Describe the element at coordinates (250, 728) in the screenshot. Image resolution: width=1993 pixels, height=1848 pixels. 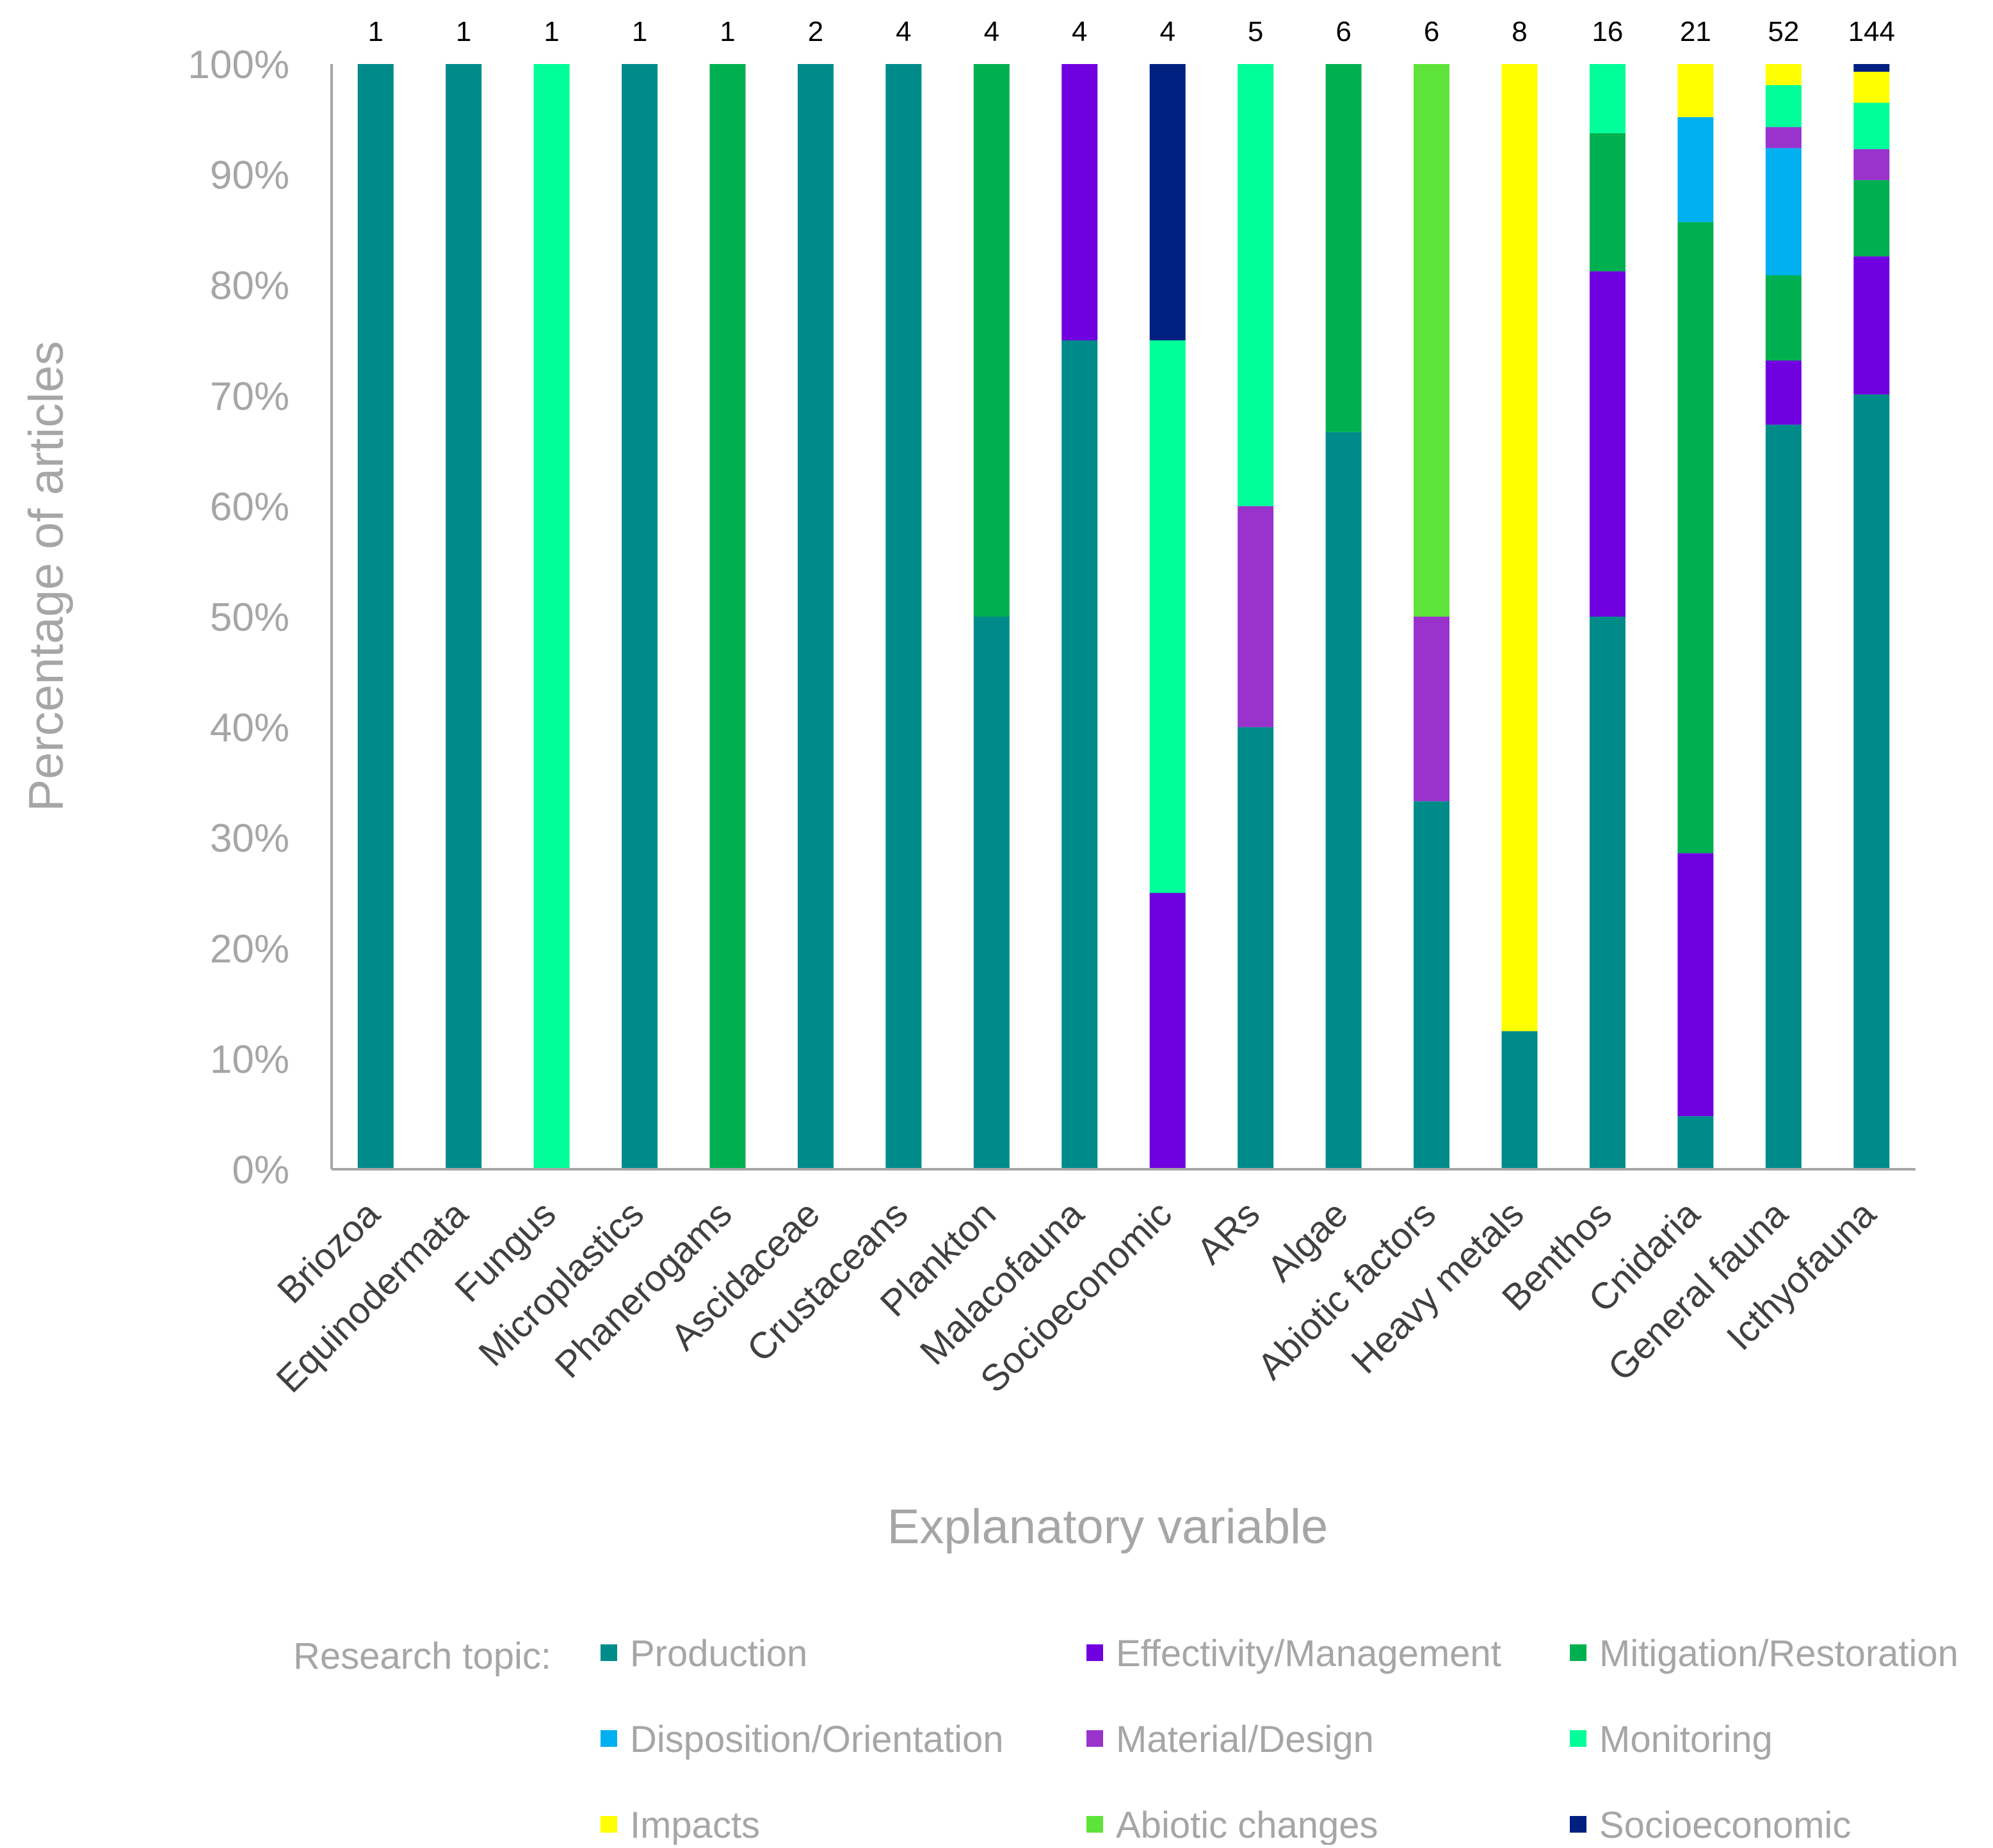
I see `y-tick-label: 40%` at that location.